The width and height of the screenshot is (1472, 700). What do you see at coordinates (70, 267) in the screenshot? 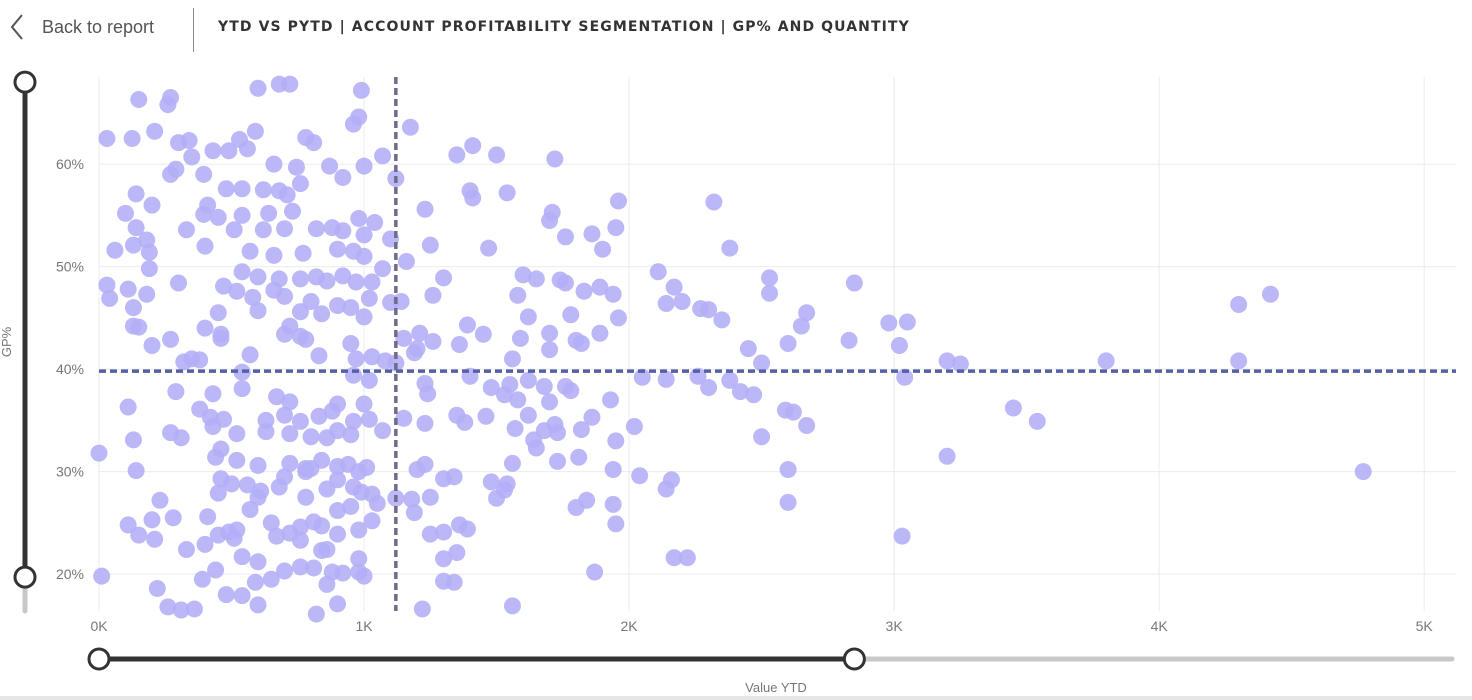
I see `y-tick-label: 50%` at bounding box center [70, 267].